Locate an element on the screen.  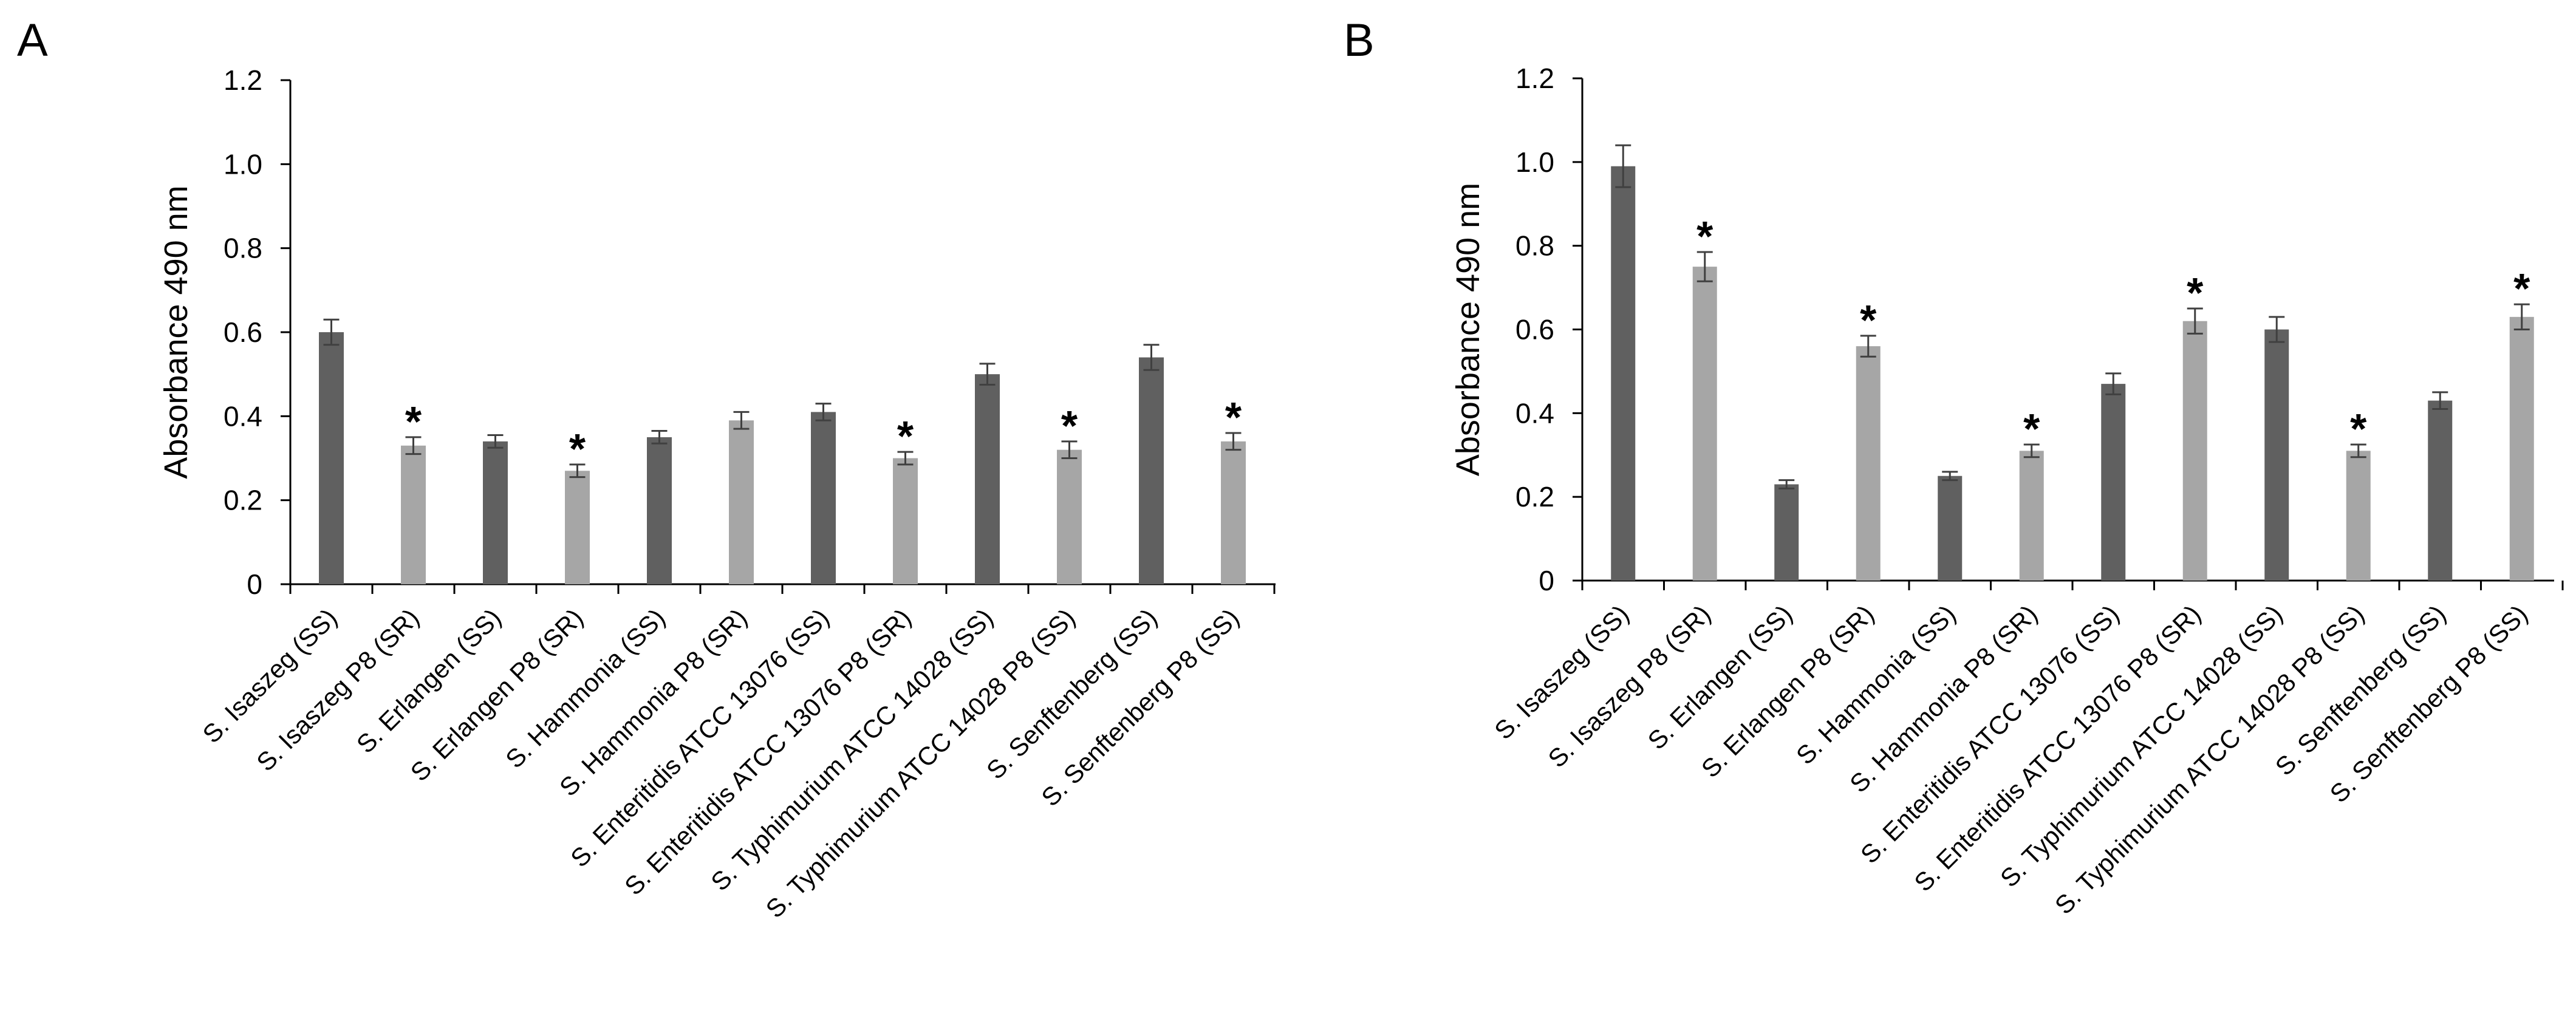
panel-b-y-tick-label: 1.0 is located at coordinates (1534, 162).